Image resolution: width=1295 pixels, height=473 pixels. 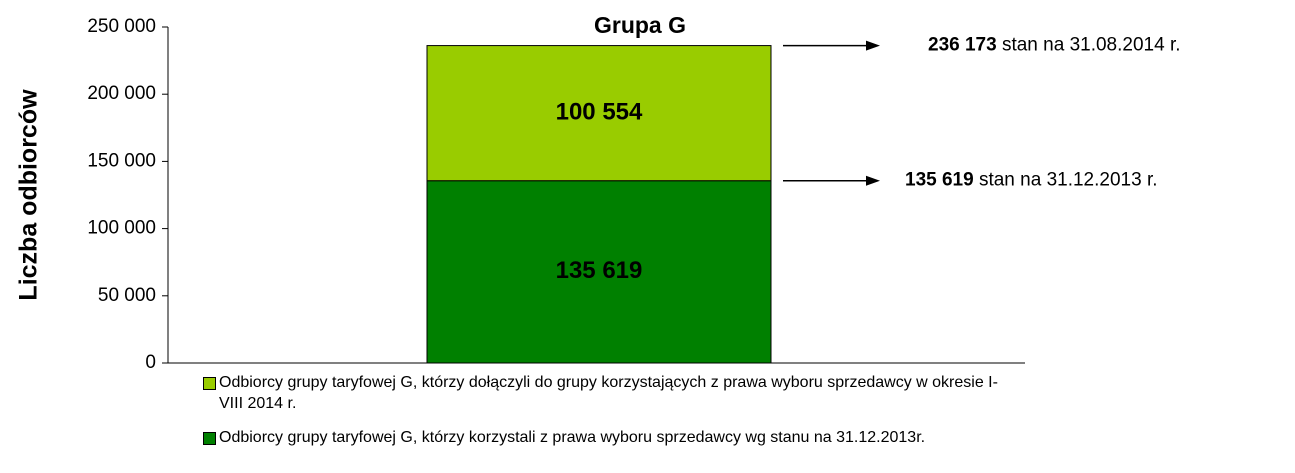 I want to click on data-label: 135 619, so click(x=599, y=270).